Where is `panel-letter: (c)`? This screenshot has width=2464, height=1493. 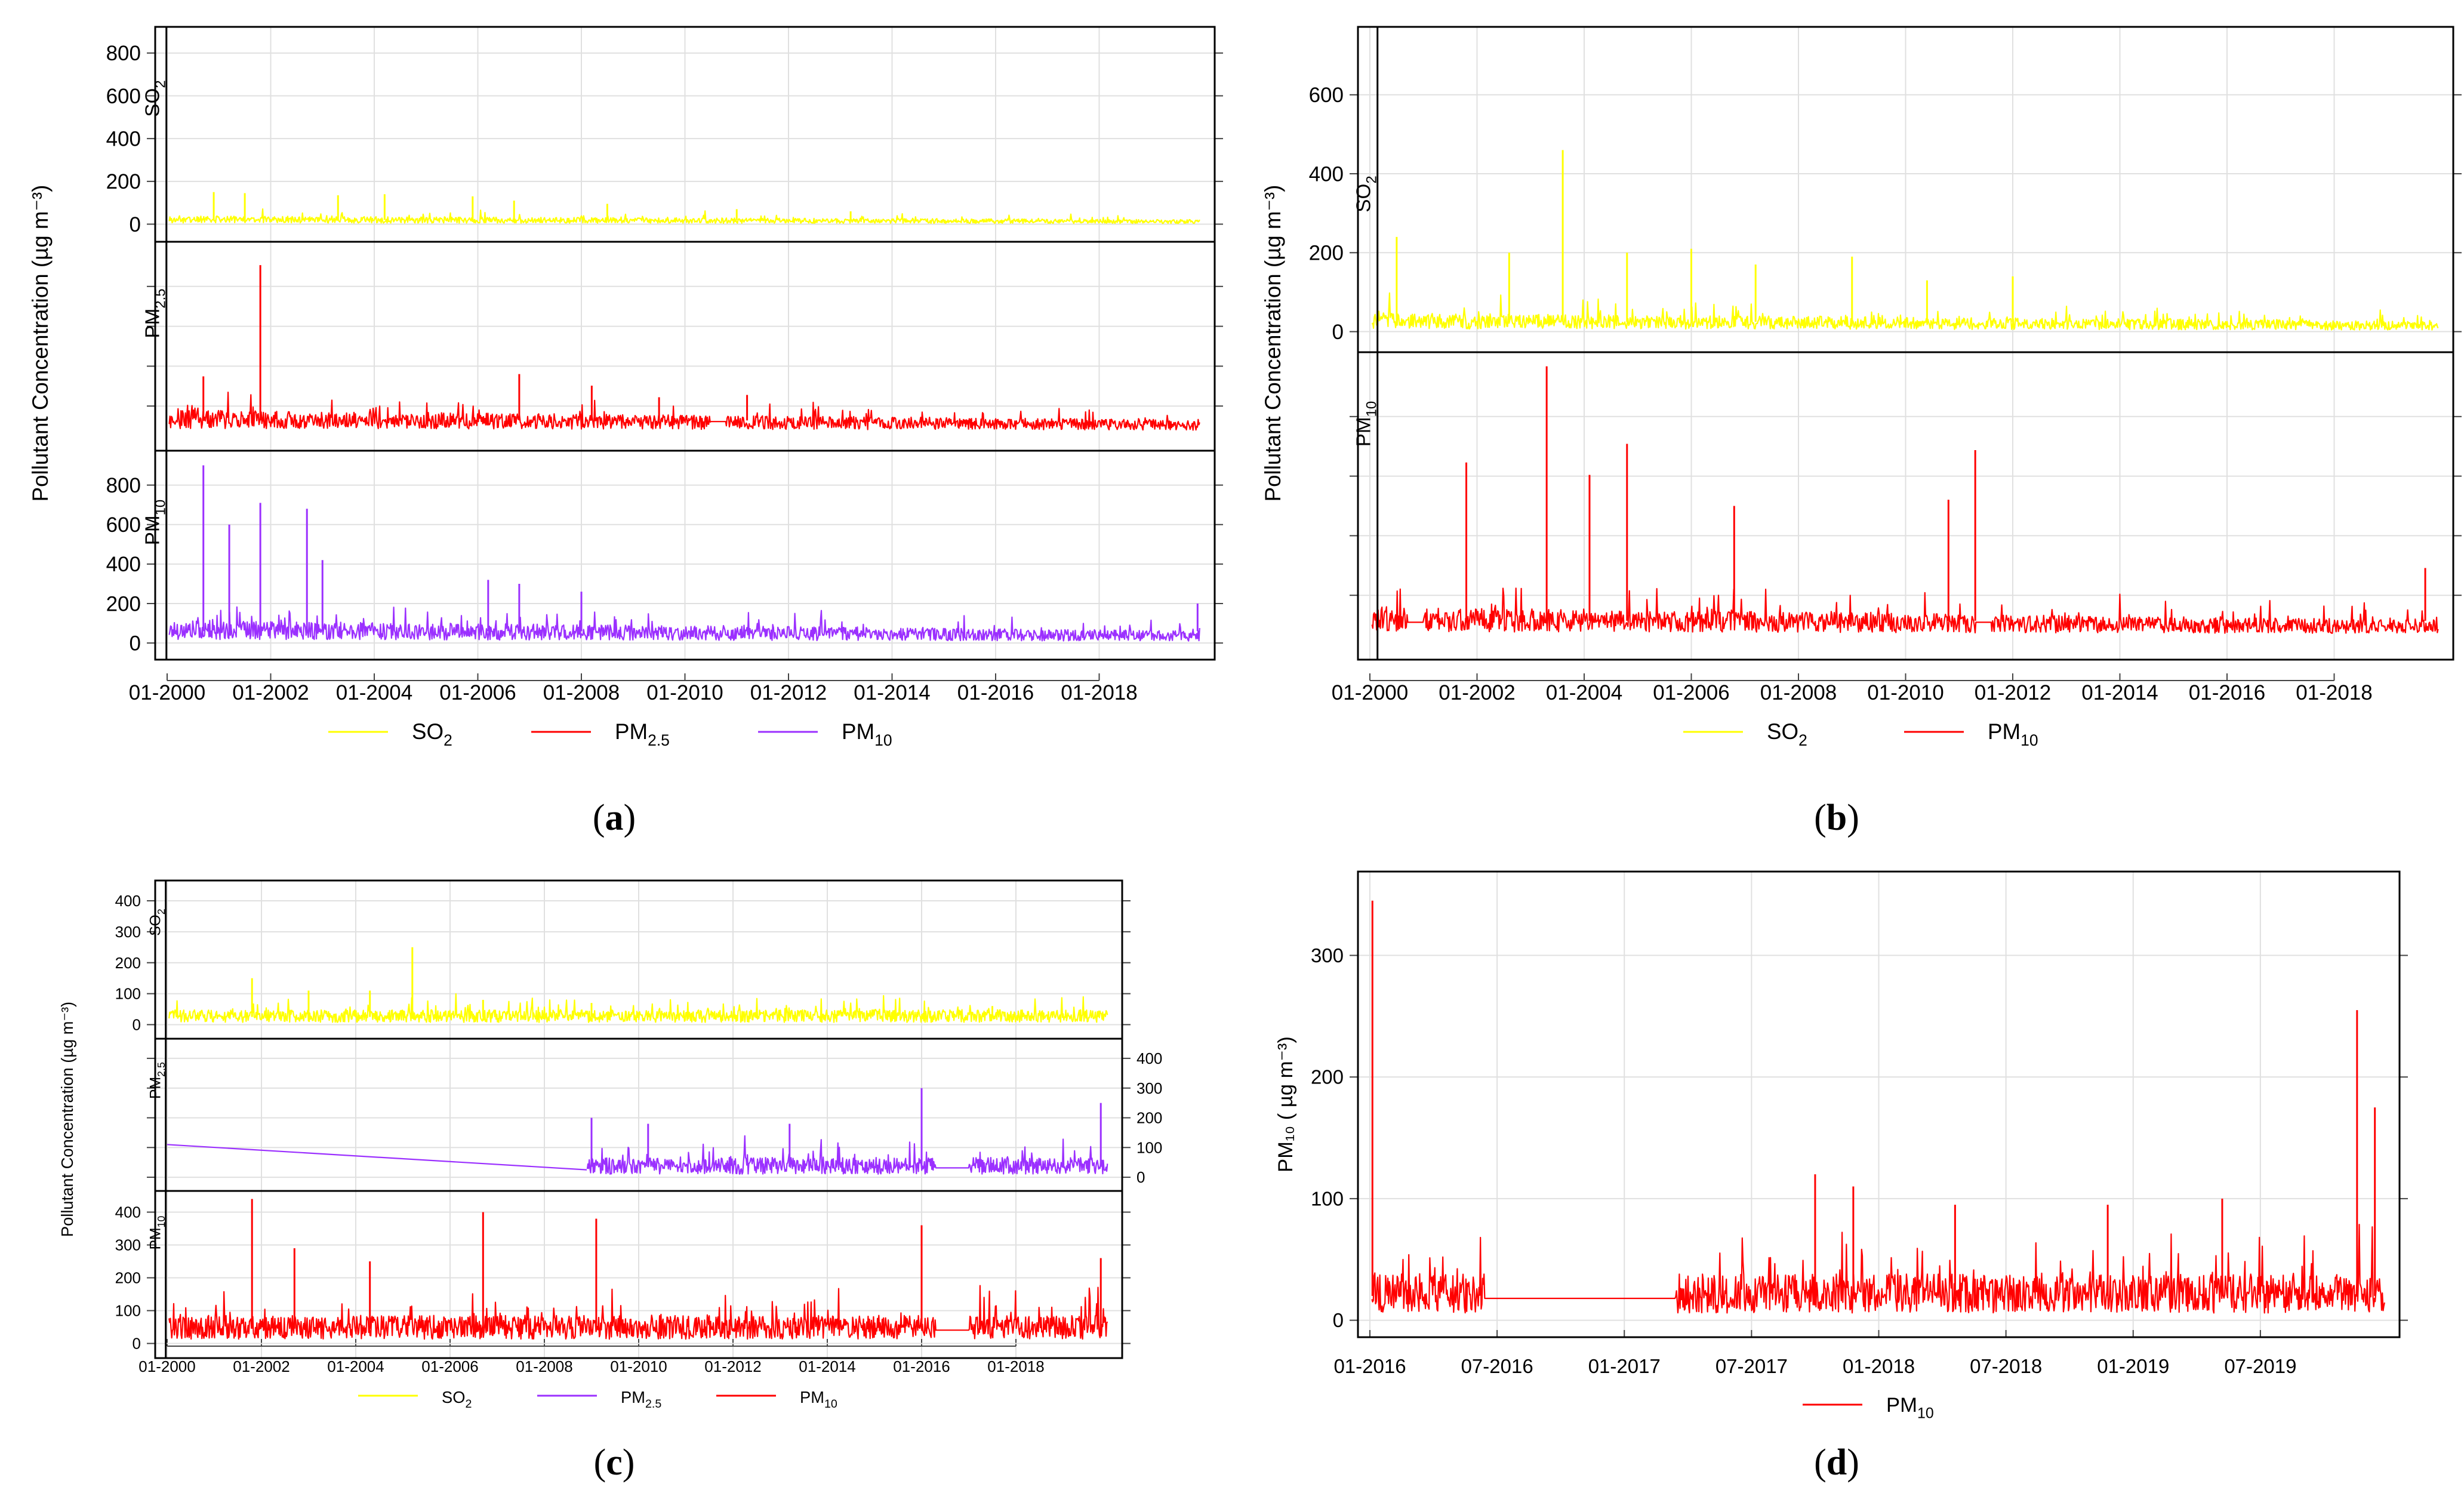
panel-letter: (c) is located at coordinates (614, 1462).